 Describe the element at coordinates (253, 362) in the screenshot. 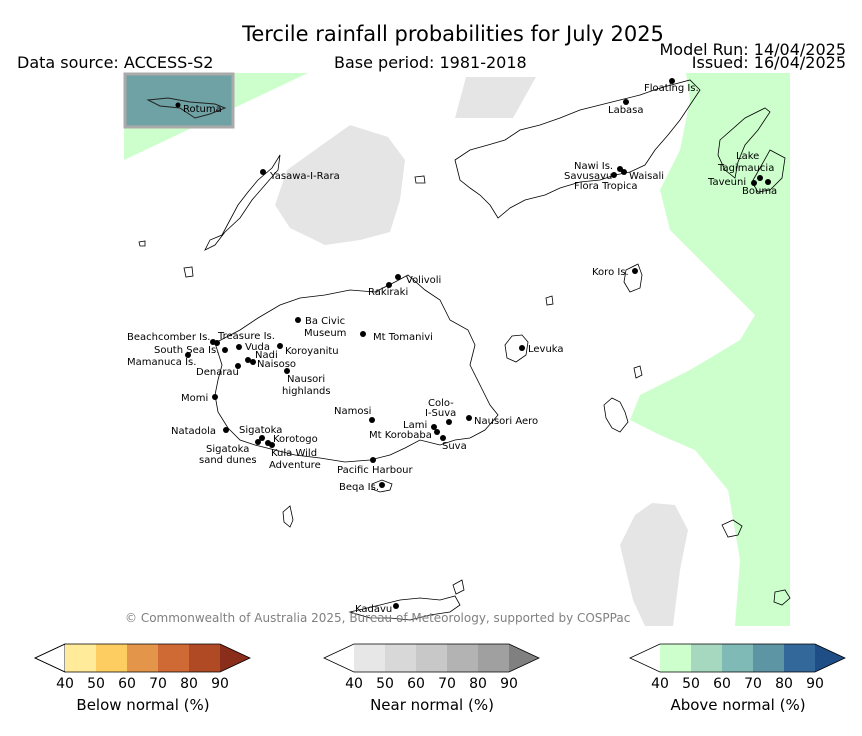

I see `marker-naisoso` at that location.